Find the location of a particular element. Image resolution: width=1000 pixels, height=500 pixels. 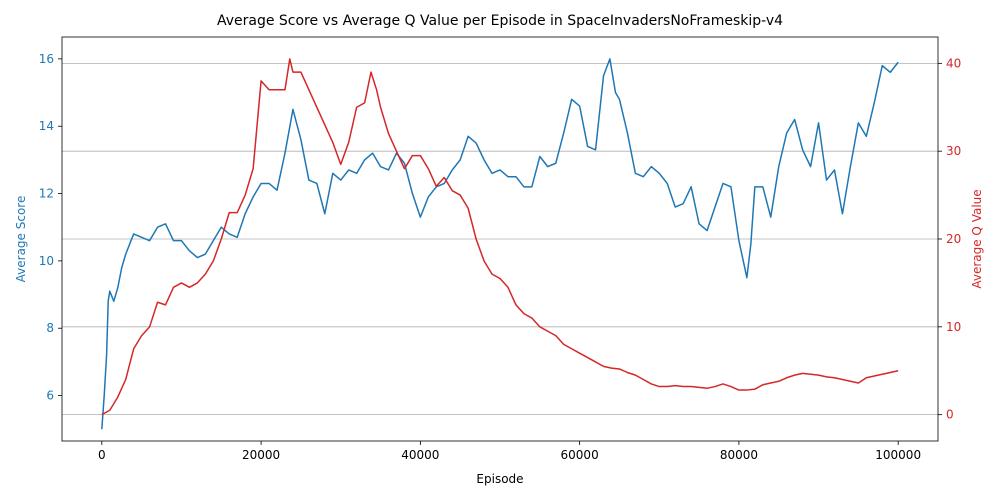

y-left-tick-label-3: 12 is located at coordinates (46, 194).